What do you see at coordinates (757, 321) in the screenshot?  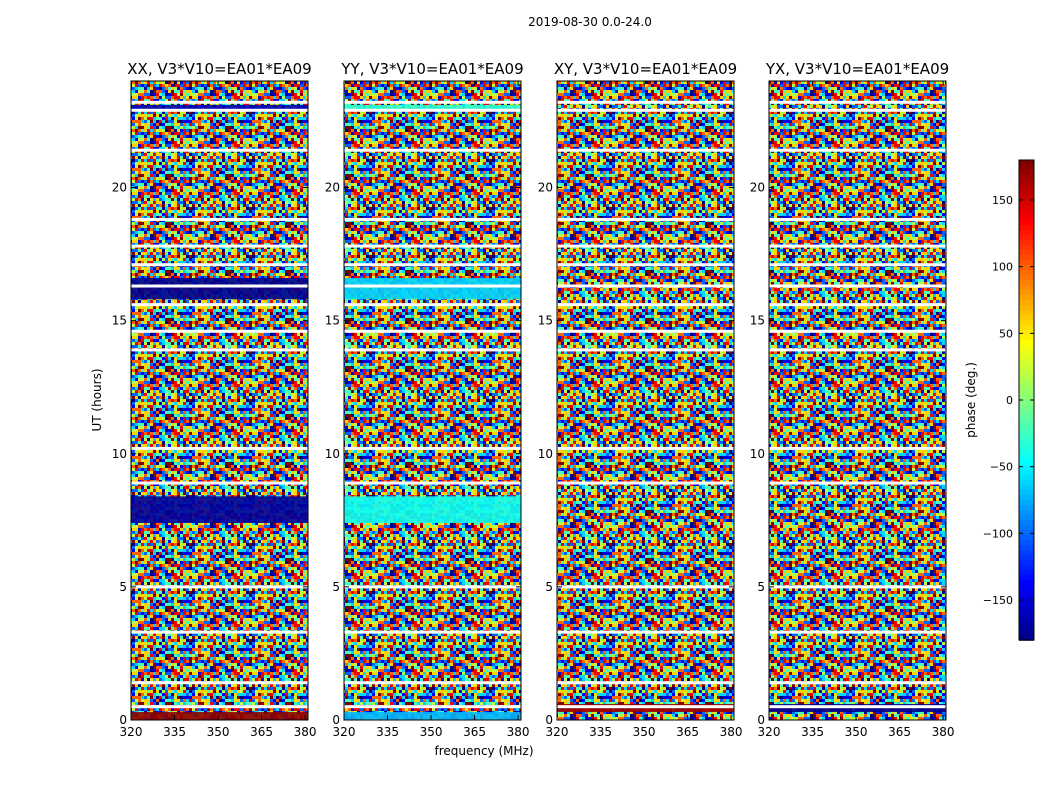 I see `y-tick-label: 15` at bounding box center [757, 321].